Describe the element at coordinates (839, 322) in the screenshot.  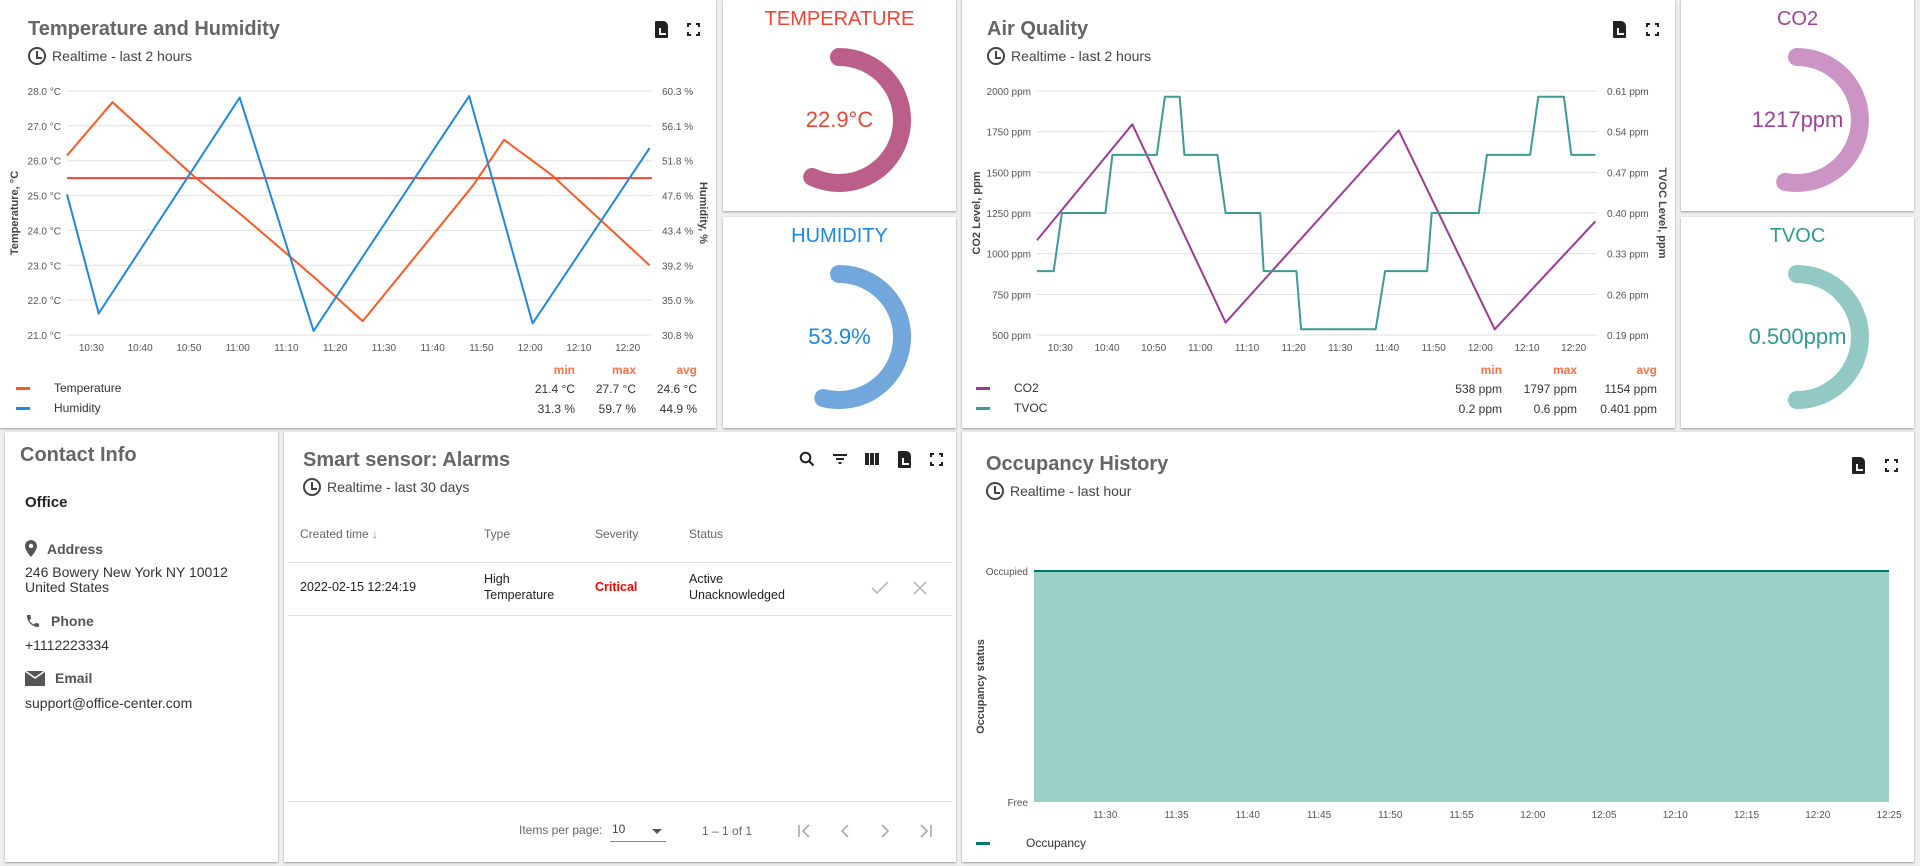
I see `humidity-gauge: HUMIDITY 53.9%` at that location.